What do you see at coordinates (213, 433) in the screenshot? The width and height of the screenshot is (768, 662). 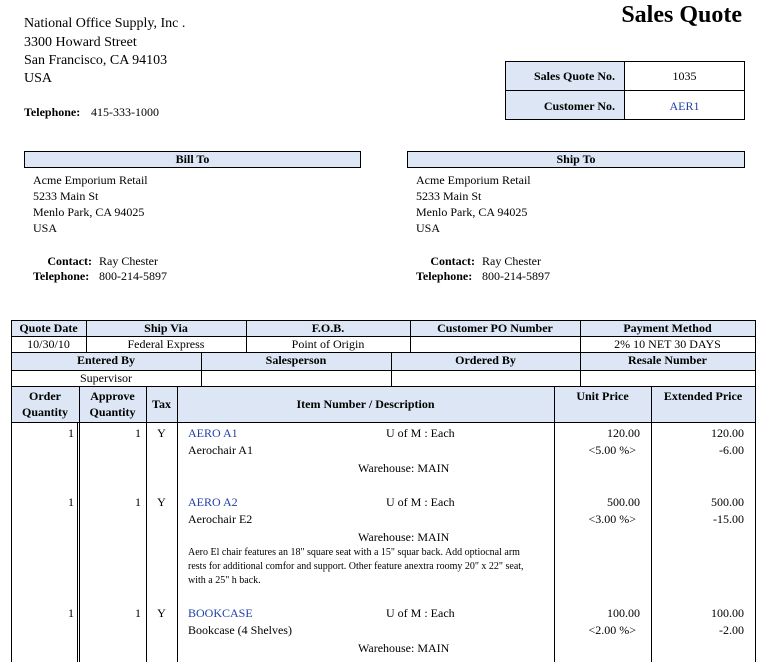 I see `item-number: AERO A1` at bounding box center [213, 433].